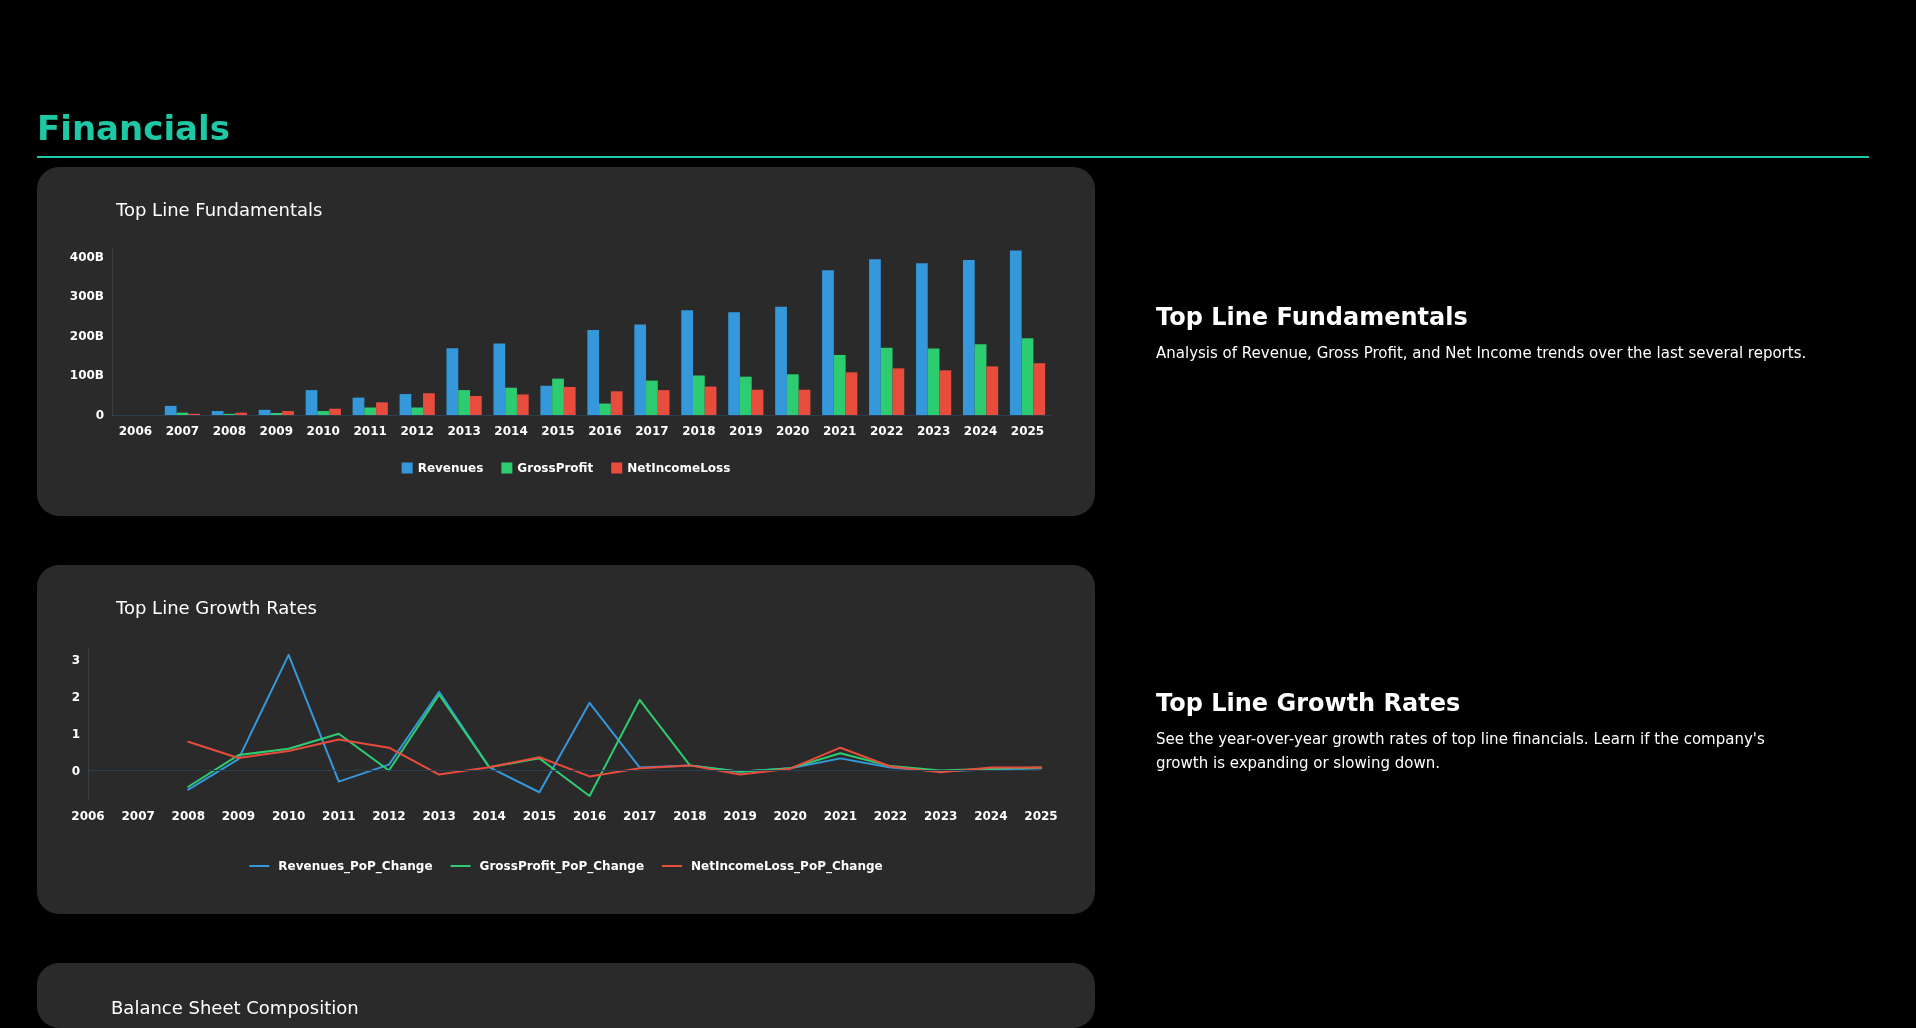  What do you see at coordinates (1309, 703) in the screenshot?
I see `text: Top Line Growth Rates` at bounding box center [1309, 703].